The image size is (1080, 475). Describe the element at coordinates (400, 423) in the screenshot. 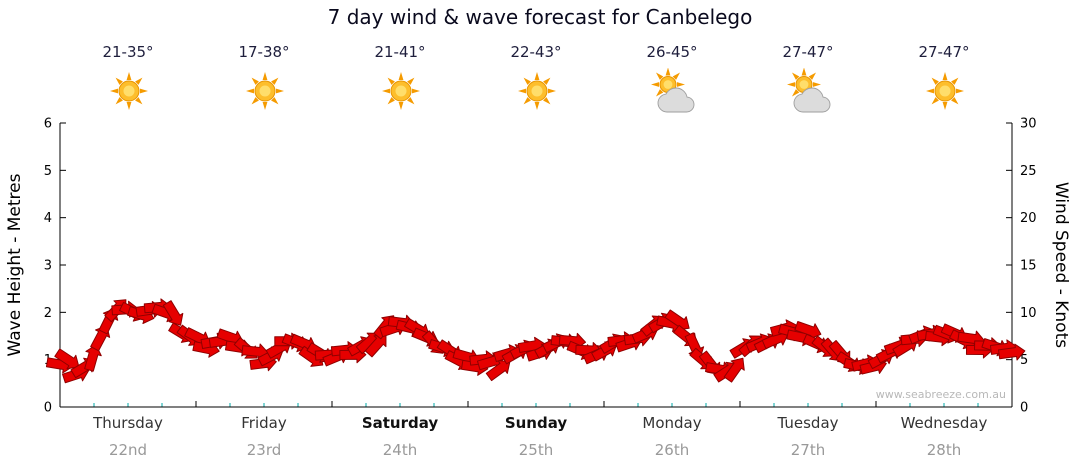

I see `day-name: Saturday` at that location.